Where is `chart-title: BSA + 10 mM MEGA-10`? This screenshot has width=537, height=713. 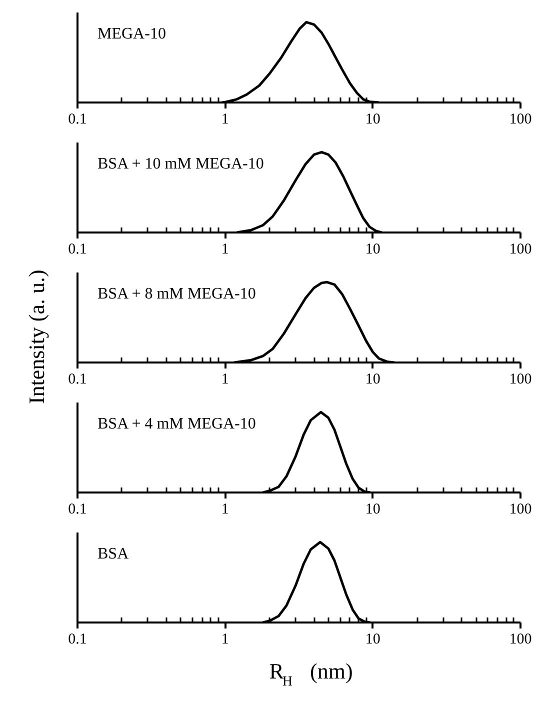 chart-title: BSA + 10 mM MEGA-10 is located at coordinates (181, 164).